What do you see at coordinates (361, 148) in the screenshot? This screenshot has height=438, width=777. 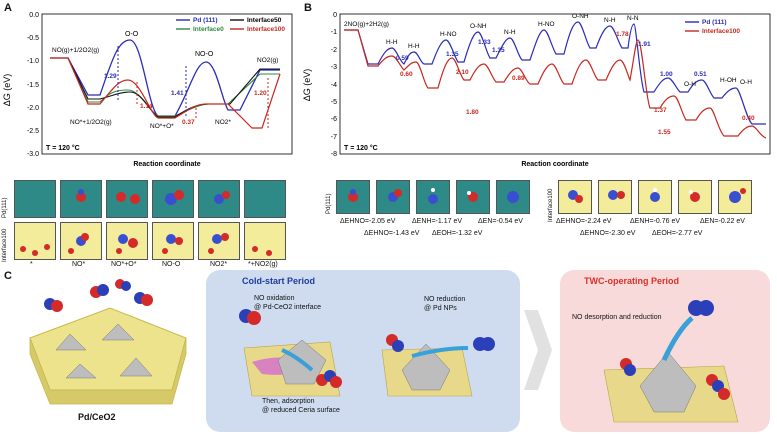 I see `panel-b-temperature: T = 120 °C` at bounding box center [361, 148].